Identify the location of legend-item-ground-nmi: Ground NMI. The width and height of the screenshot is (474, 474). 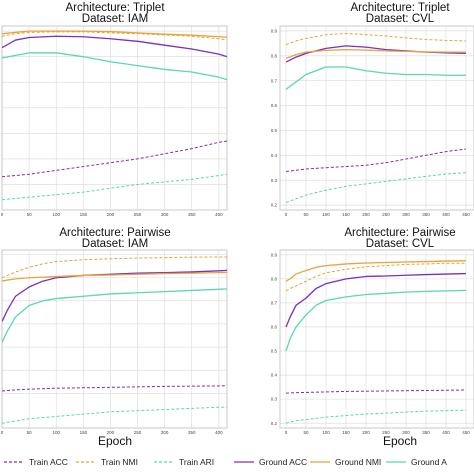
(345, 462).